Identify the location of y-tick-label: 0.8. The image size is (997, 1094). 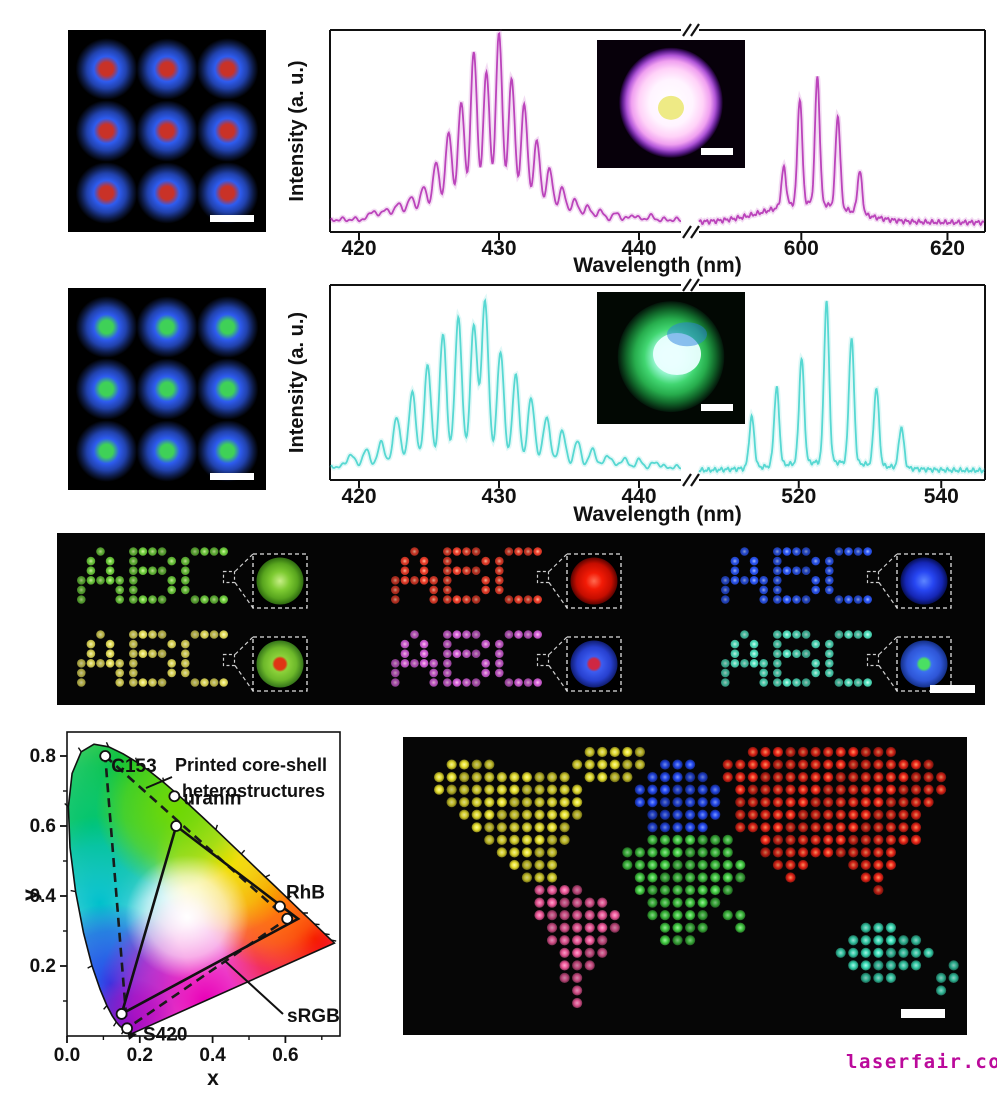
(43, 756).